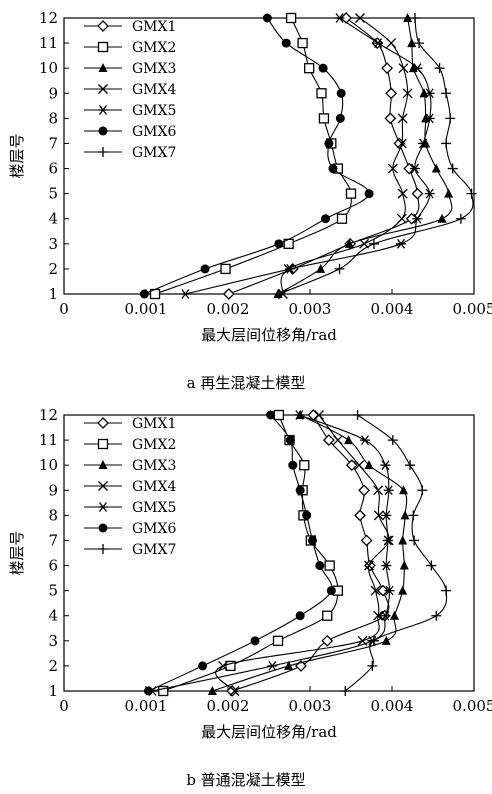 This screenshot has width=492, height=794. I want to click on legend-label: GMX1, so click(154, 27).